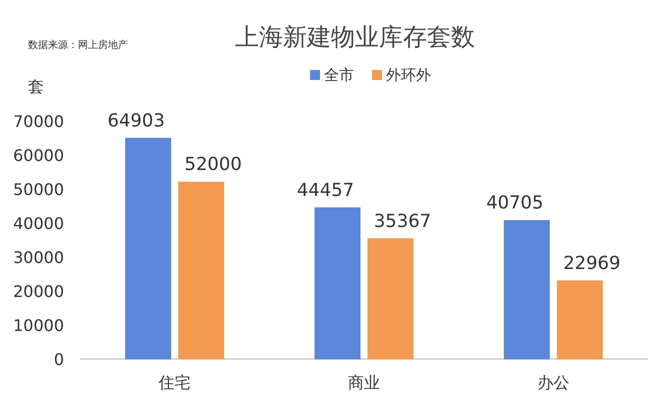 The image size is (660, 408). Describe the element at coordinates (325, 190) in the screenshot. I see `data-label: 44457` at that location.